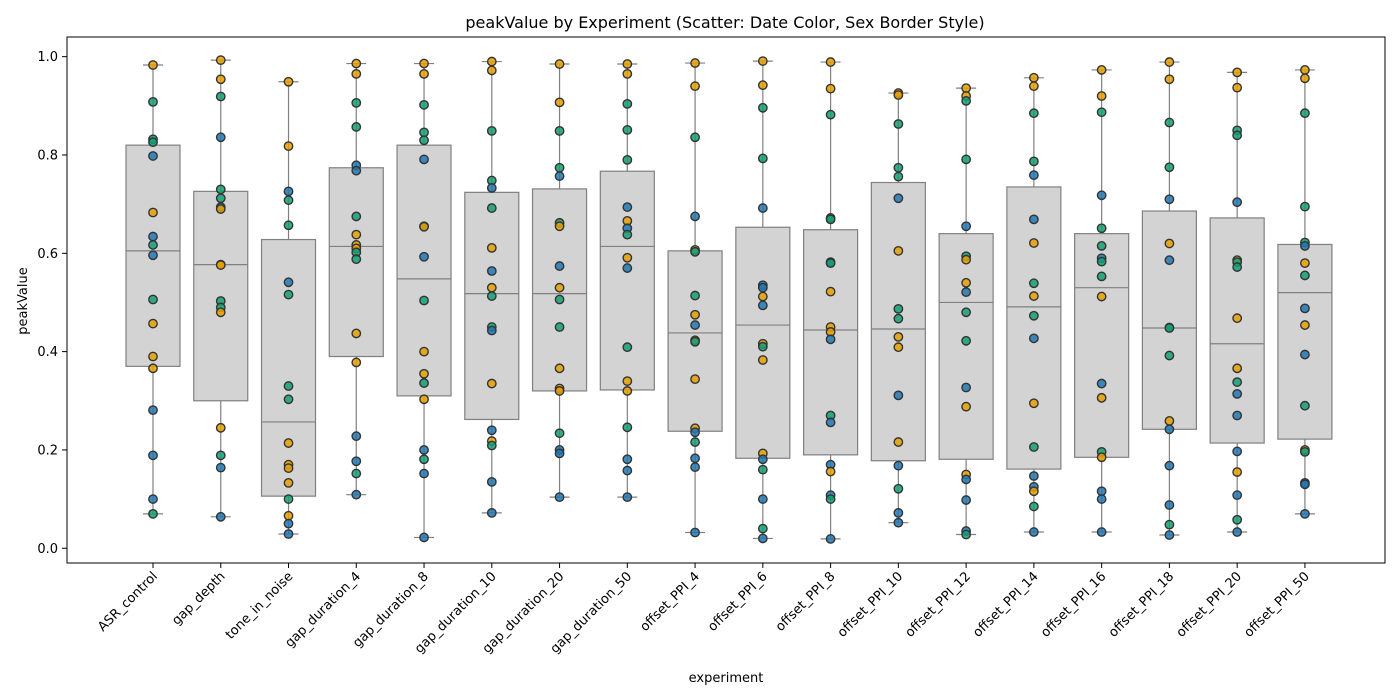 The image size is (1400, 700). I want to click on x-tick-label: offset_PPI_18, so click(1141, 604).